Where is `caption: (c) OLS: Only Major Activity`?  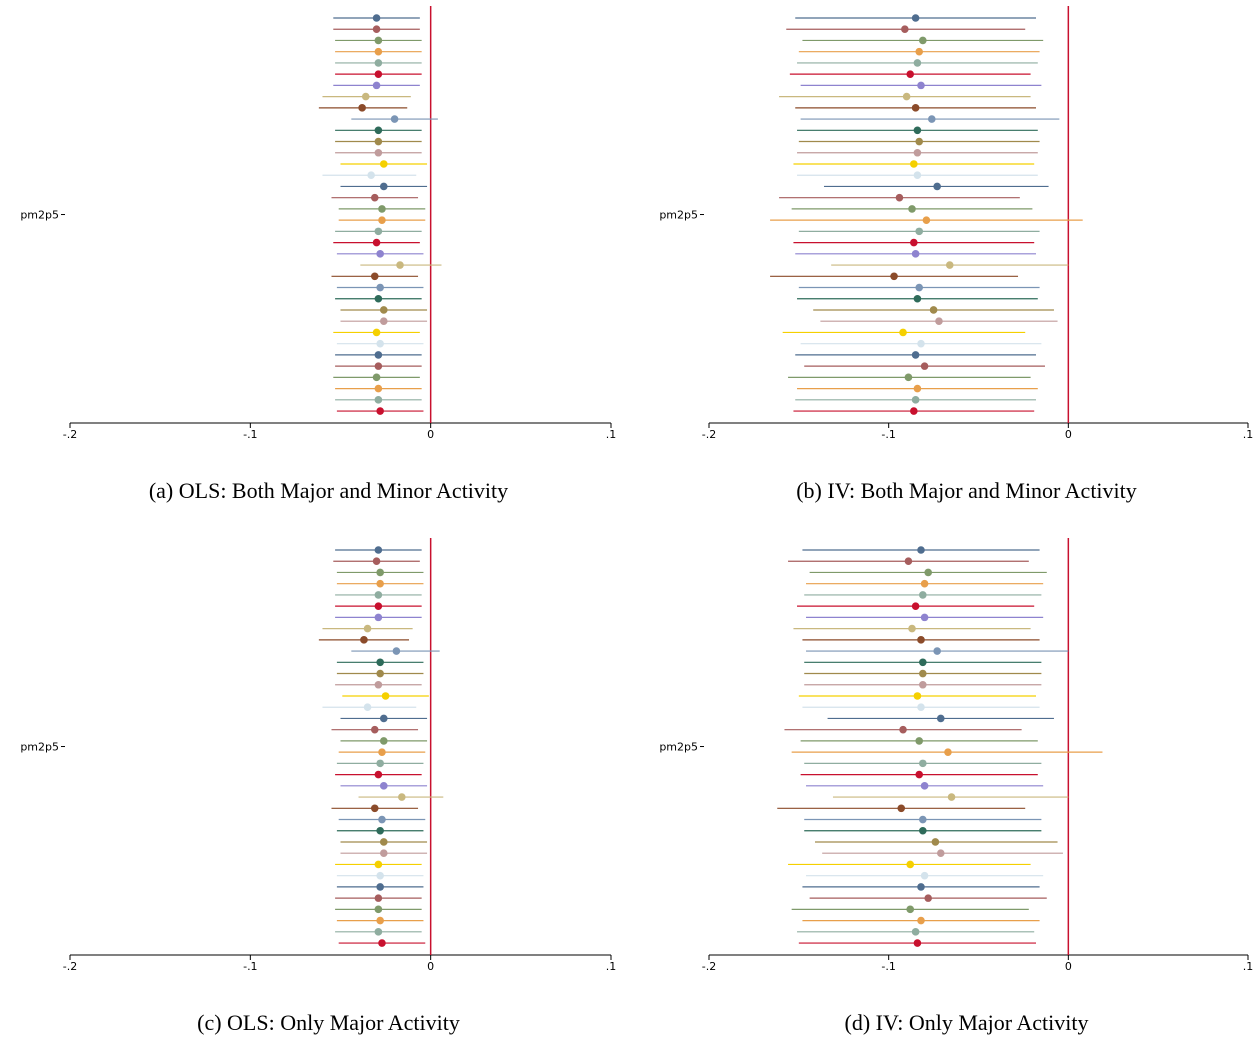 caption: (c) OLS: Only Major Activity is located at coordinates (328, 1022).